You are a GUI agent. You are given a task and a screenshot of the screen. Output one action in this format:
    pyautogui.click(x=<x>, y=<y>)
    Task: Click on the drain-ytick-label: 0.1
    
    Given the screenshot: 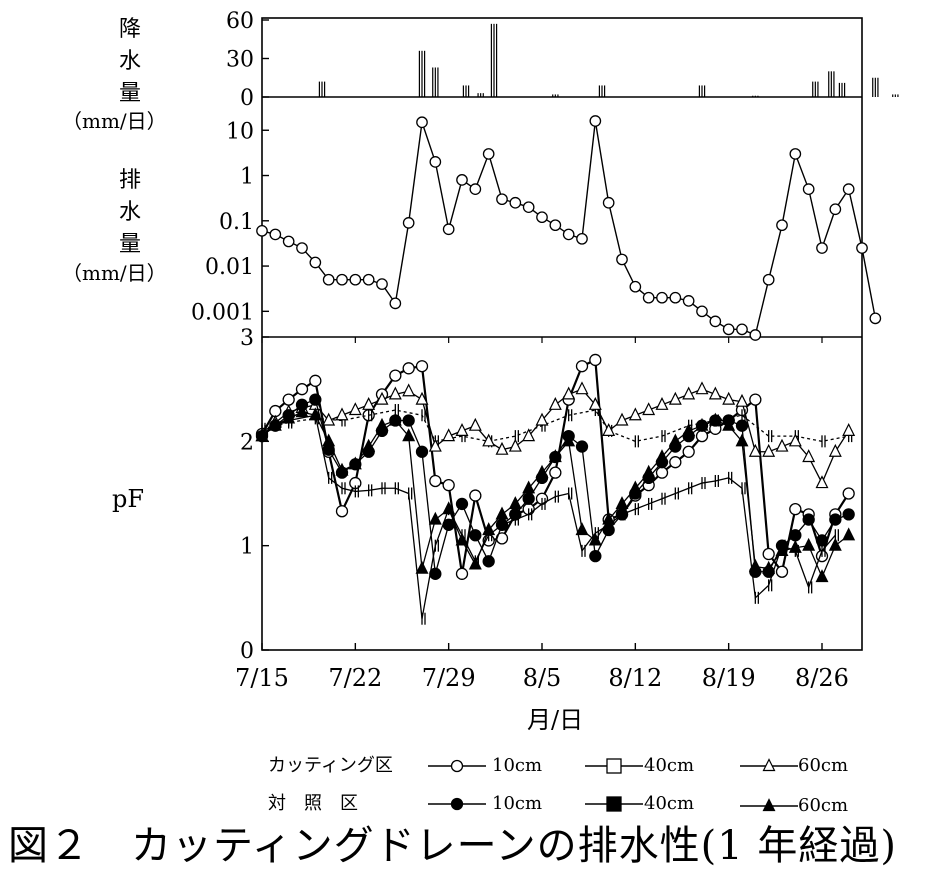 What is the action you would take?
    pyautogui.click(x=236, y=222)
    